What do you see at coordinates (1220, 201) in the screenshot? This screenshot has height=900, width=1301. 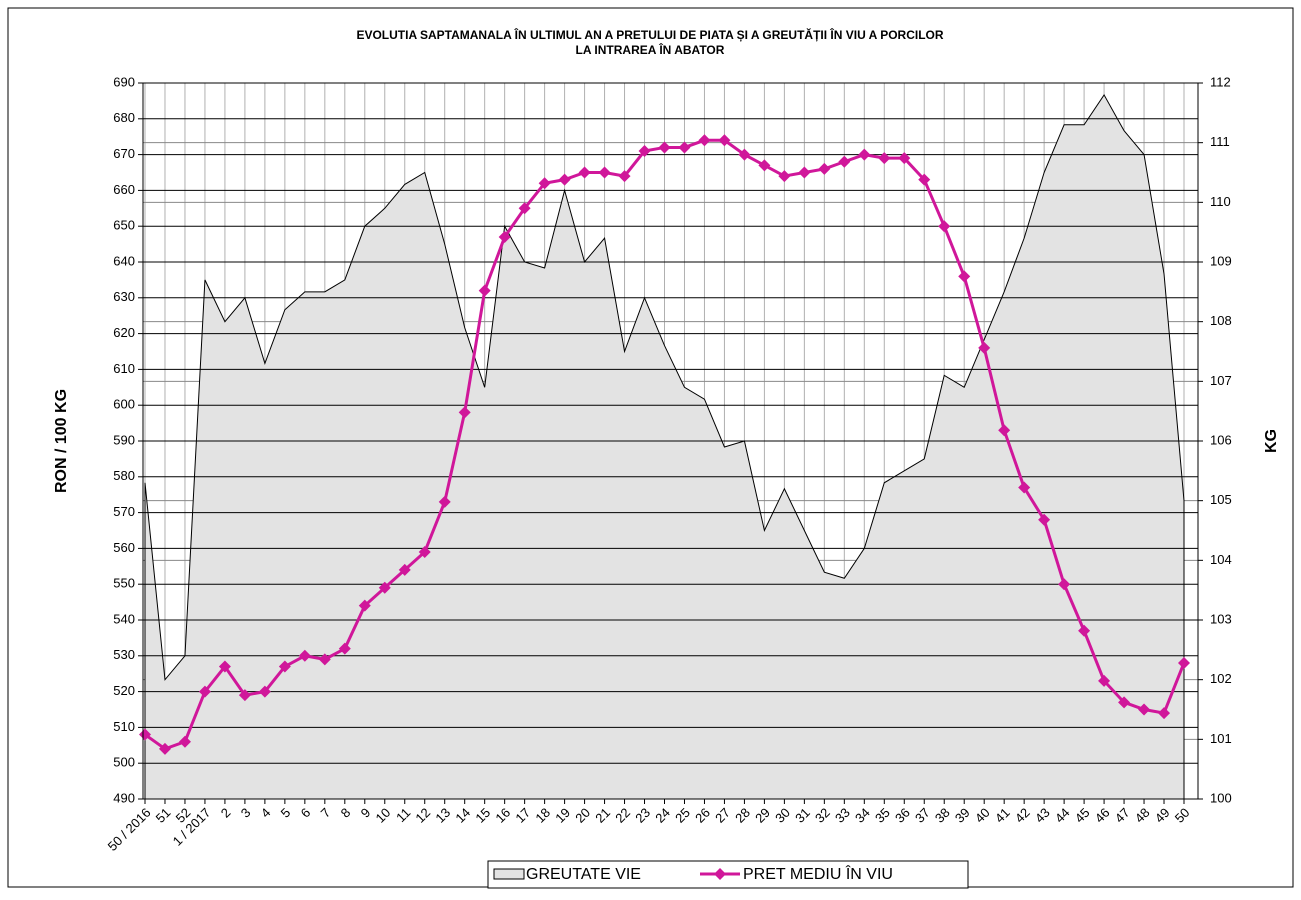 I see `y2-tick-label: 110` at bounding box center [1220, 201].